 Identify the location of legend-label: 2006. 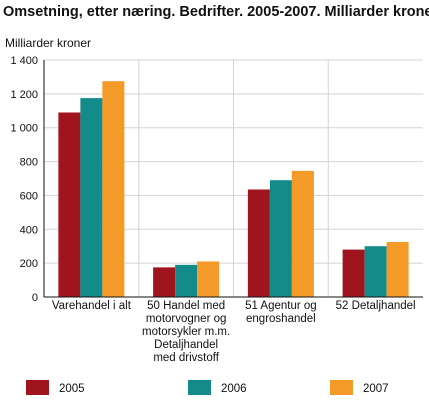
(234, 389).